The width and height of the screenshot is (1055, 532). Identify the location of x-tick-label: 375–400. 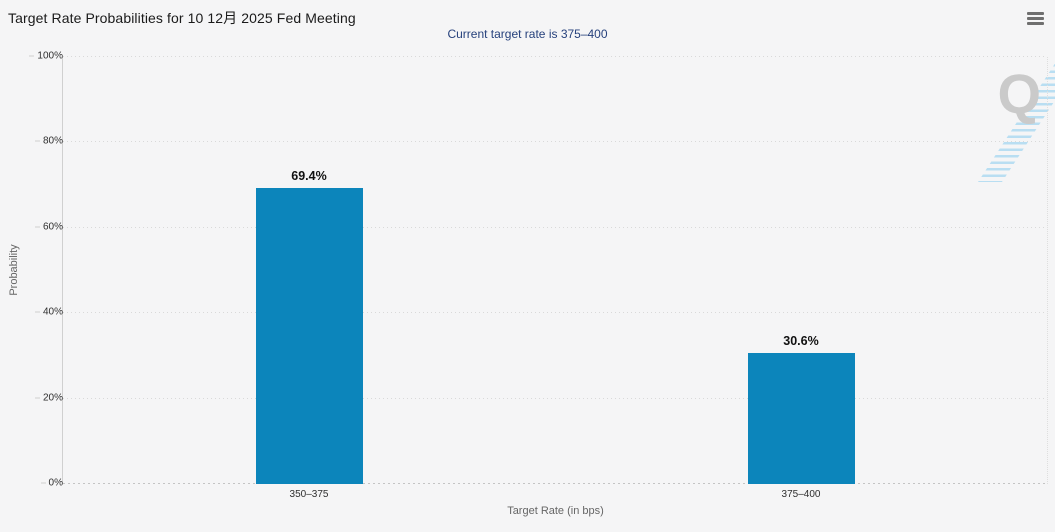
(801, 494).